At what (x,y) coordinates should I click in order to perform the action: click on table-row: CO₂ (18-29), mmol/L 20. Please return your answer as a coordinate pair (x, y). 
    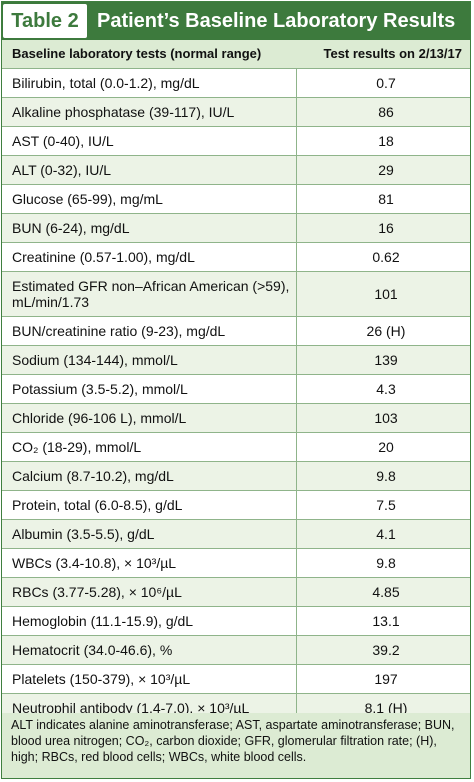
    Looking at the image, I should click on (236, 447).